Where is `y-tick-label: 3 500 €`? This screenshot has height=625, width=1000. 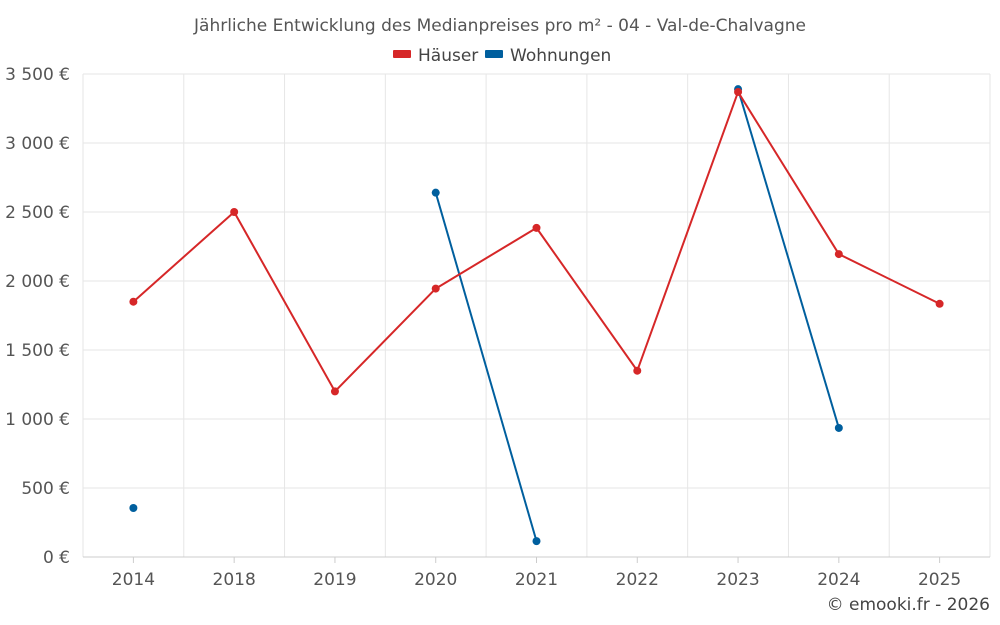 y-tick-label: 3 500 € is located at coordinates (37, 75).